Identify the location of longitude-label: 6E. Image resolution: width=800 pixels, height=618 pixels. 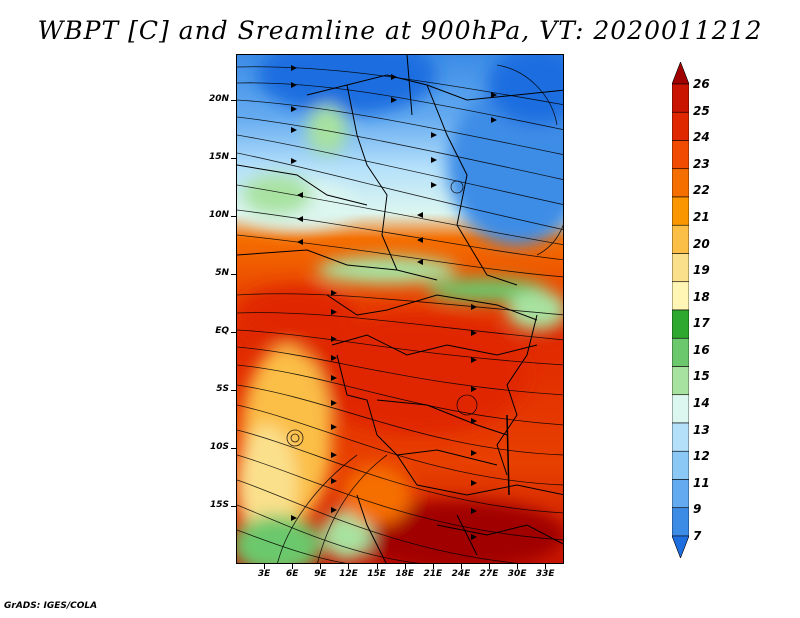
(292, 574).